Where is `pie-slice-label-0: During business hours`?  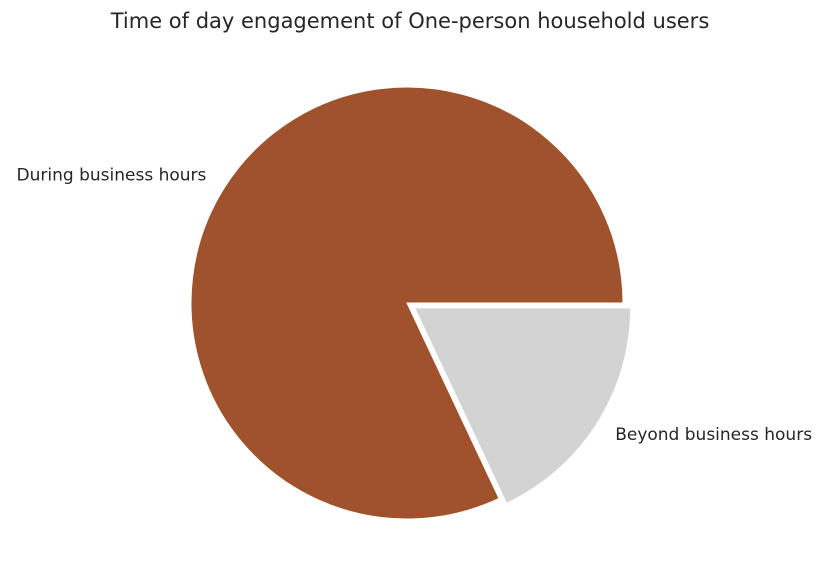 pie-slice-label-0: During business hours is located at coordinates (112, 176).